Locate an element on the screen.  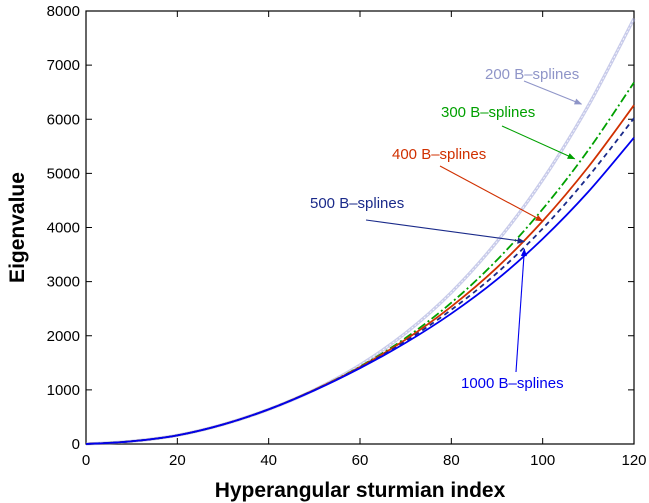
annotation-label: 1000 B–splines is located at coordinates (512, 383).